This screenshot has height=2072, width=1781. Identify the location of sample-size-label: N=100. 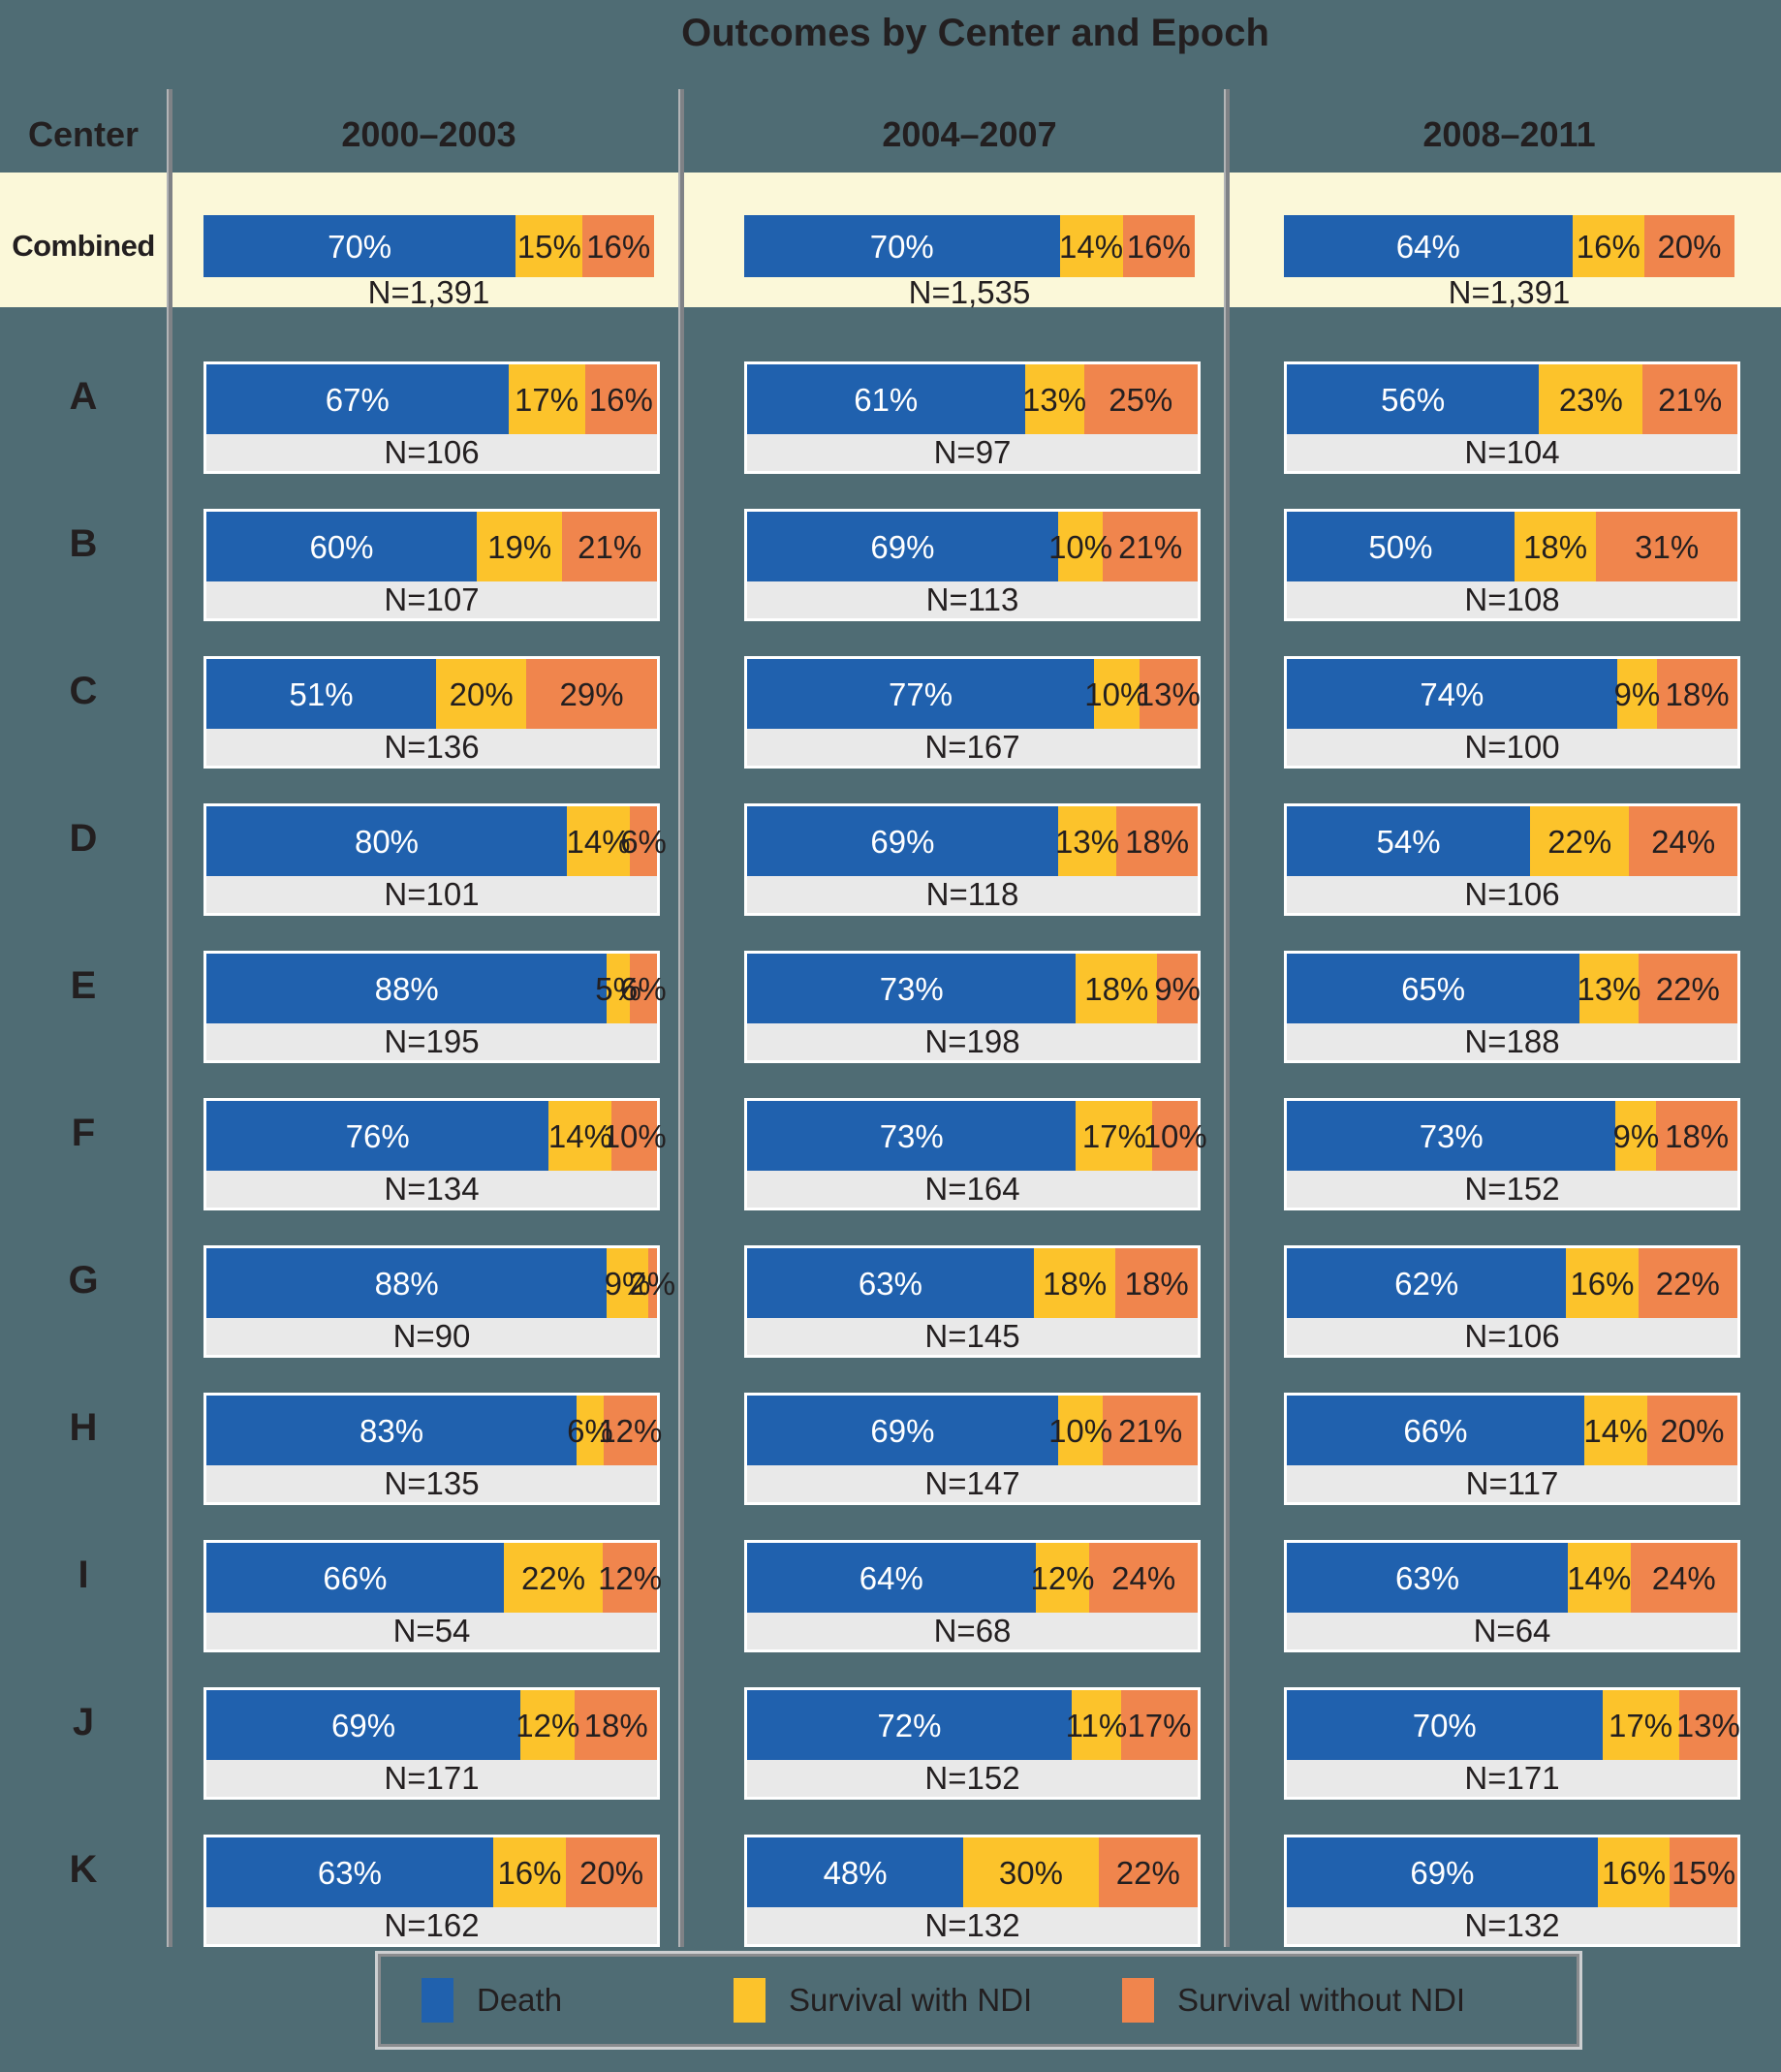
(1512, 747).